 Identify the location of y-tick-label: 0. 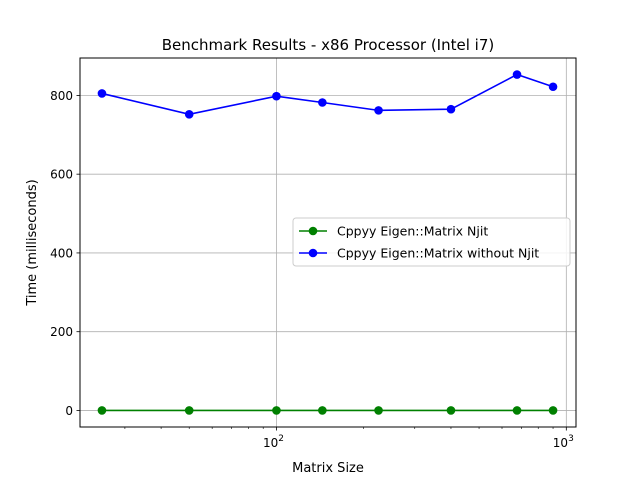
(69, 411).